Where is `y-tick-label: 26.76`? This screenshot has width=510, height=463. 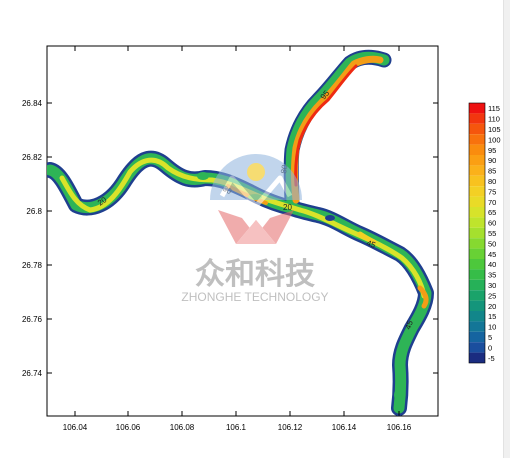 y-tick-label: 26.76 is located at coordinates (32, 319).